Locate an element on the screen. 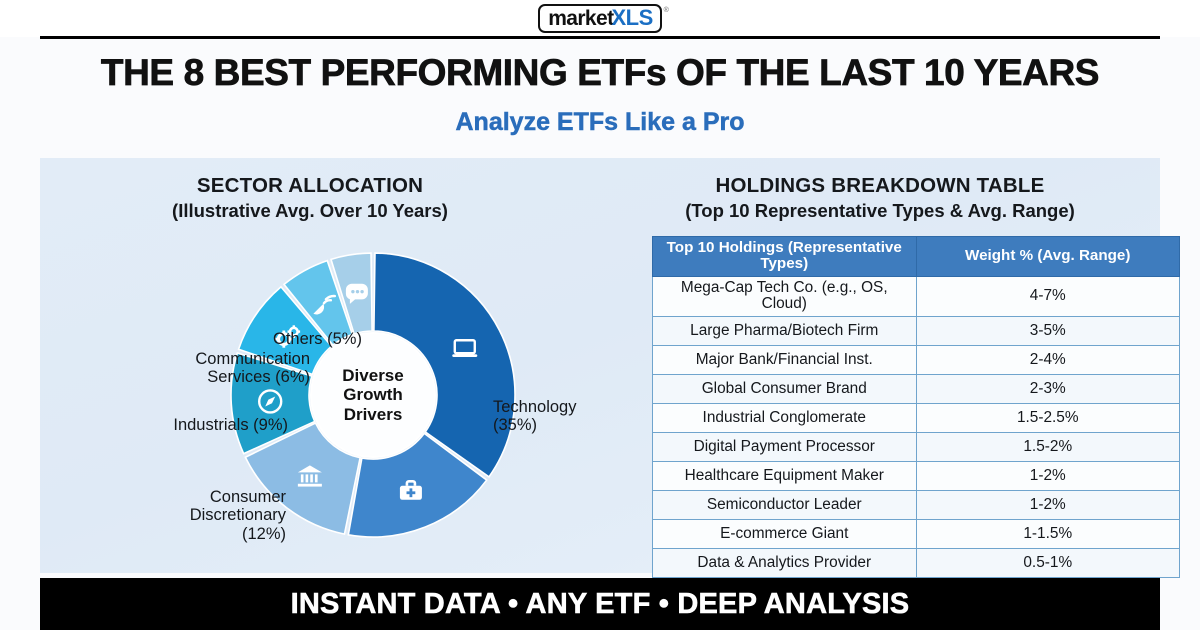 This screenshot has height=630, width=1200. footer-banner-text: INSTANT DATA • ANY ETF • DEEP ANALYSIS is located at coordinates (600, 603).